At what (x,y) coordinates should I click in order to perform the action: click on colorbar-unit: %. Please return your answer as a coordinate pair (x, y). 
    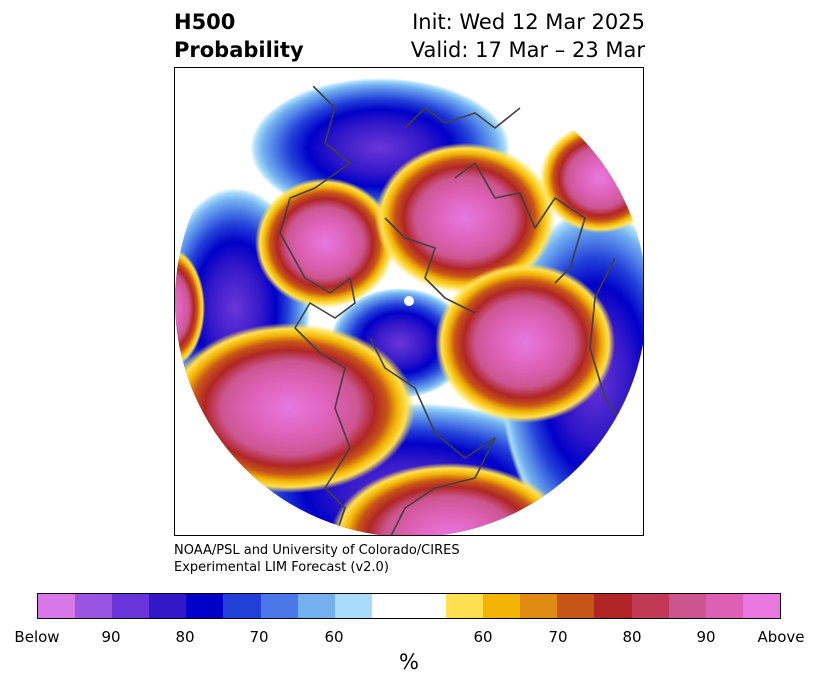
    Looking at the image, I should click on (409, 662).